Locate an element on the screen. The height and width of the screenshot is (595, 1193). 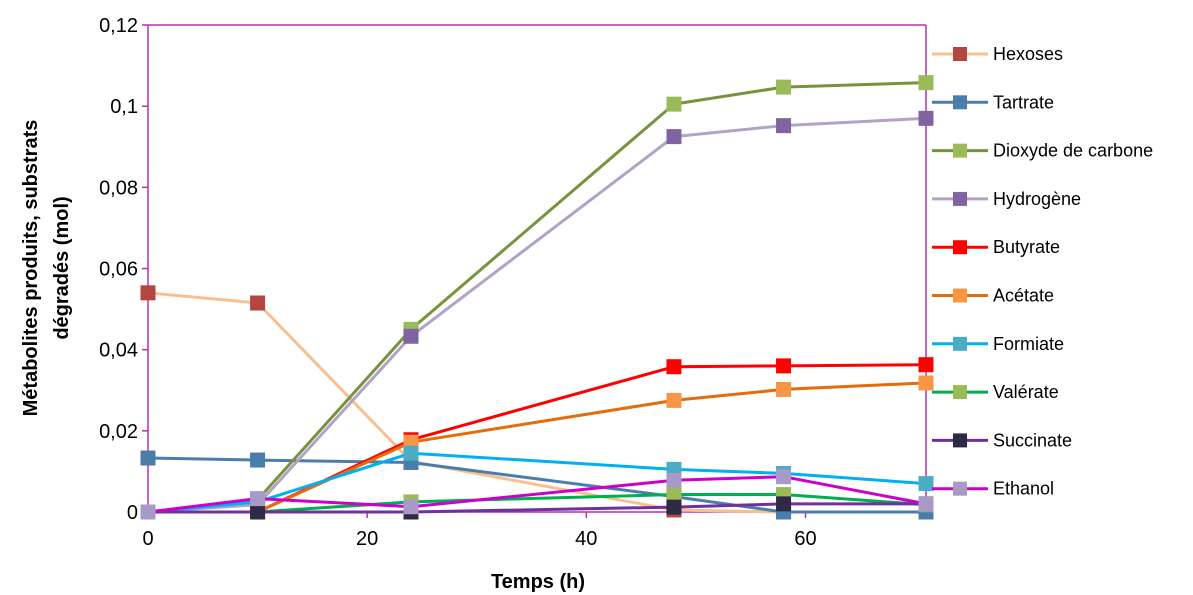
legend-label: Dioxyde de carbone is located at coordinates (1073, 151).